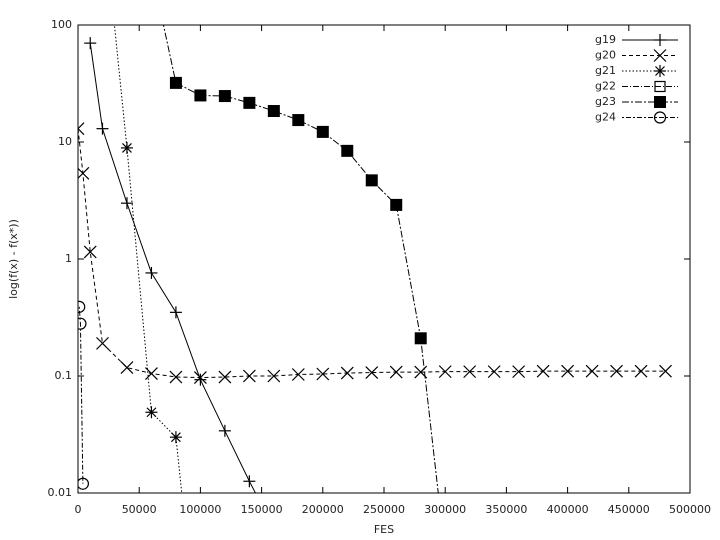 This screenshot has height=540, width=720. What do you see at coordinates (200, 509) in the screenshot?
I see `x-tick-label: 100000` at bounding box center [200, 509].